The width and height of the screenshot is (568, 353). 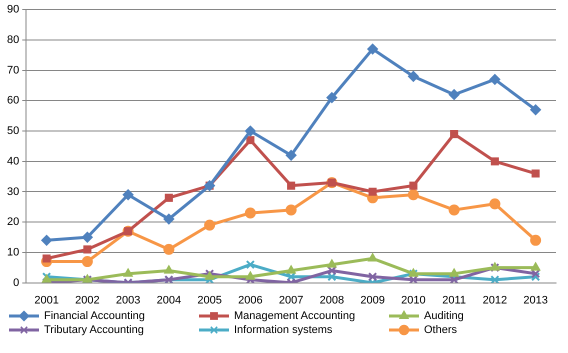 I want to click on y-tick-label: 0, so click(x=16, y=282).